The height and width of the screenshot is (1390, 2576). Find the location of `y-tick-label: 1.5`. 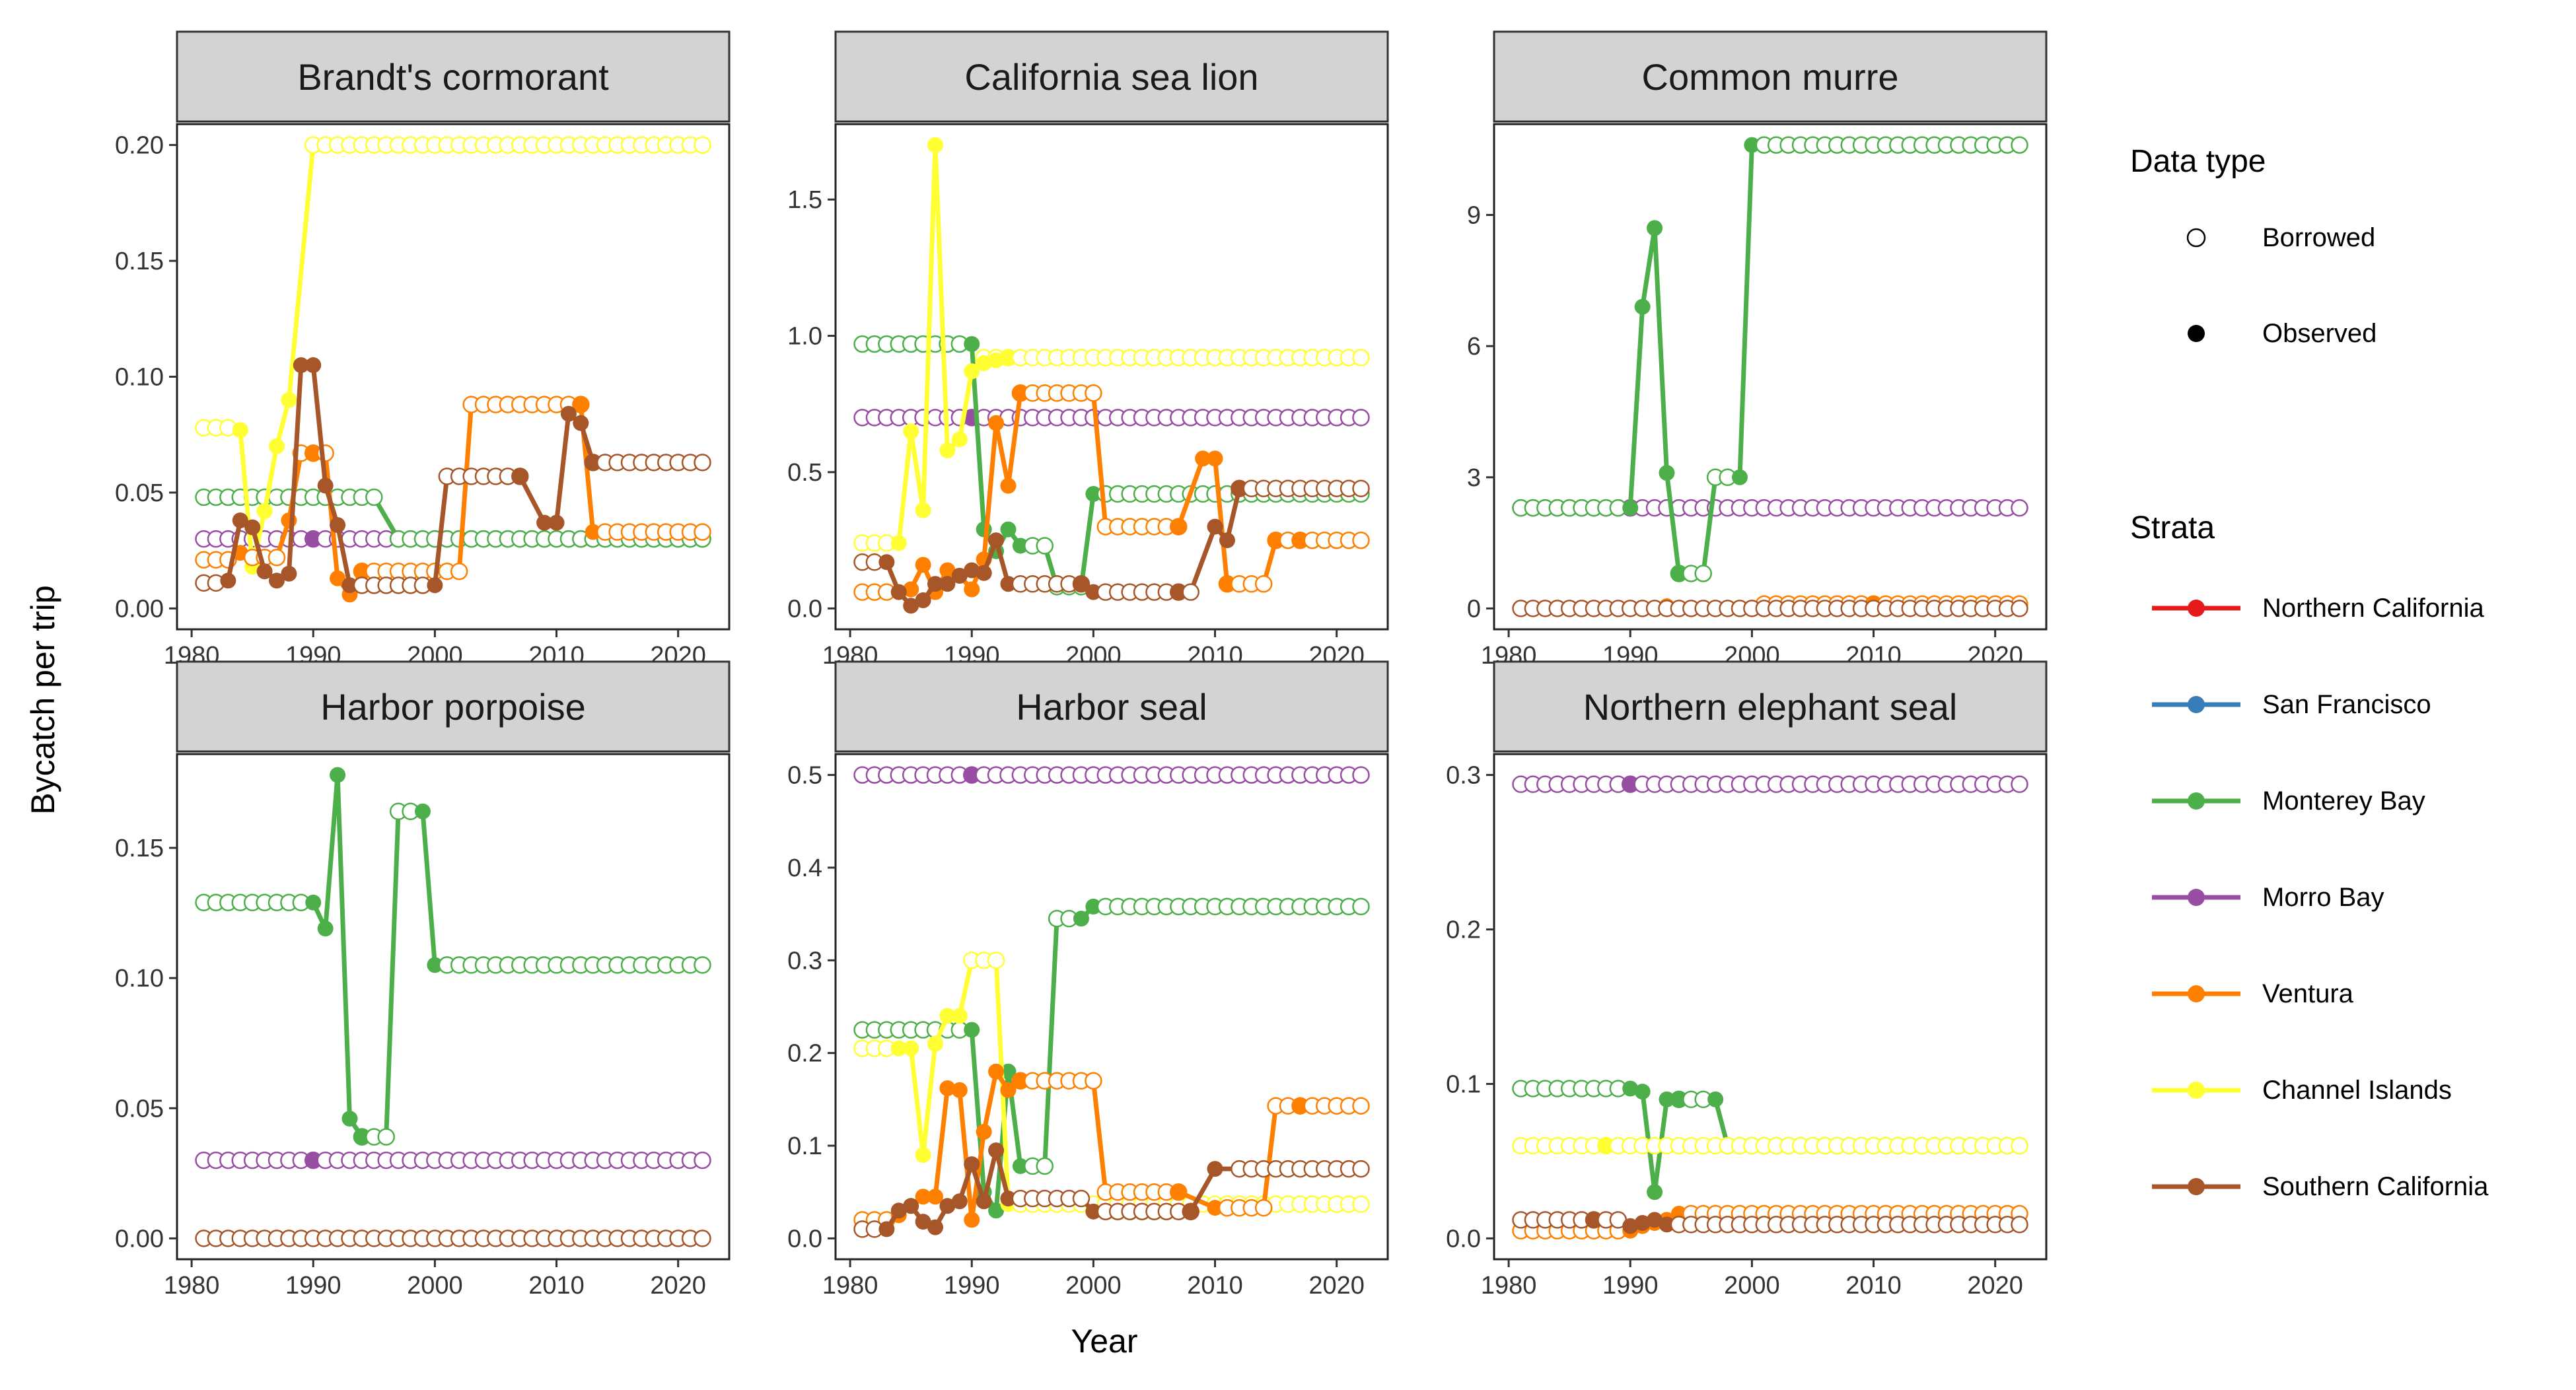

y-tick-label: 1.5 is located at coordinates (804, 200).